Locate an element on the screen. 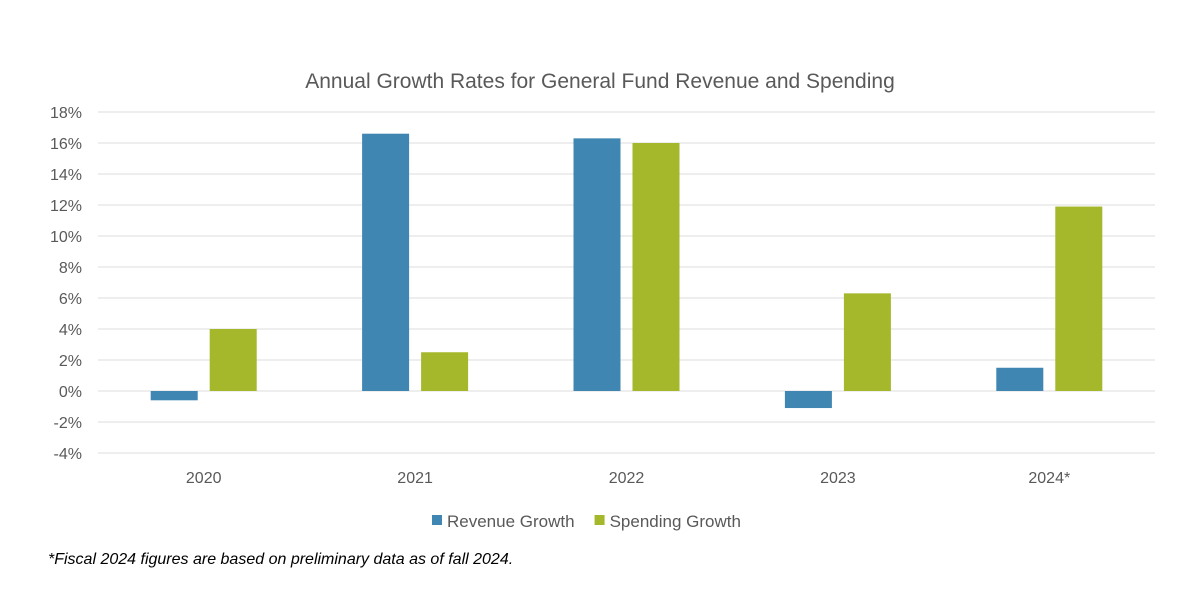  x-tick-label: 2020 is located at coordinates (204, 478).